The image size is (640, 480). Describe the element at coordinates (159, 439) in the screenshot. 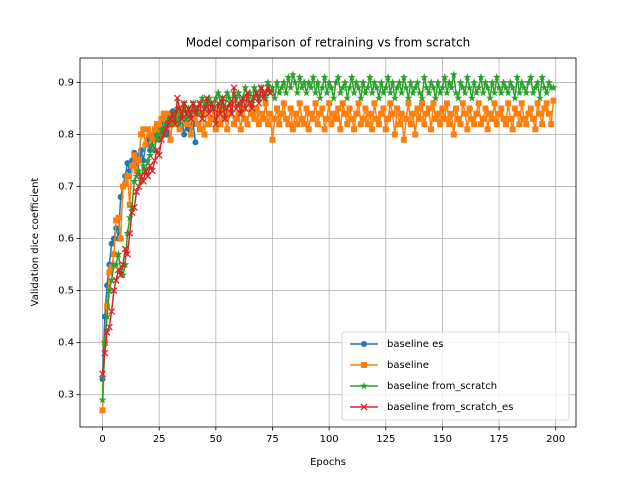

I see `x-tick-label: 25` at that location.